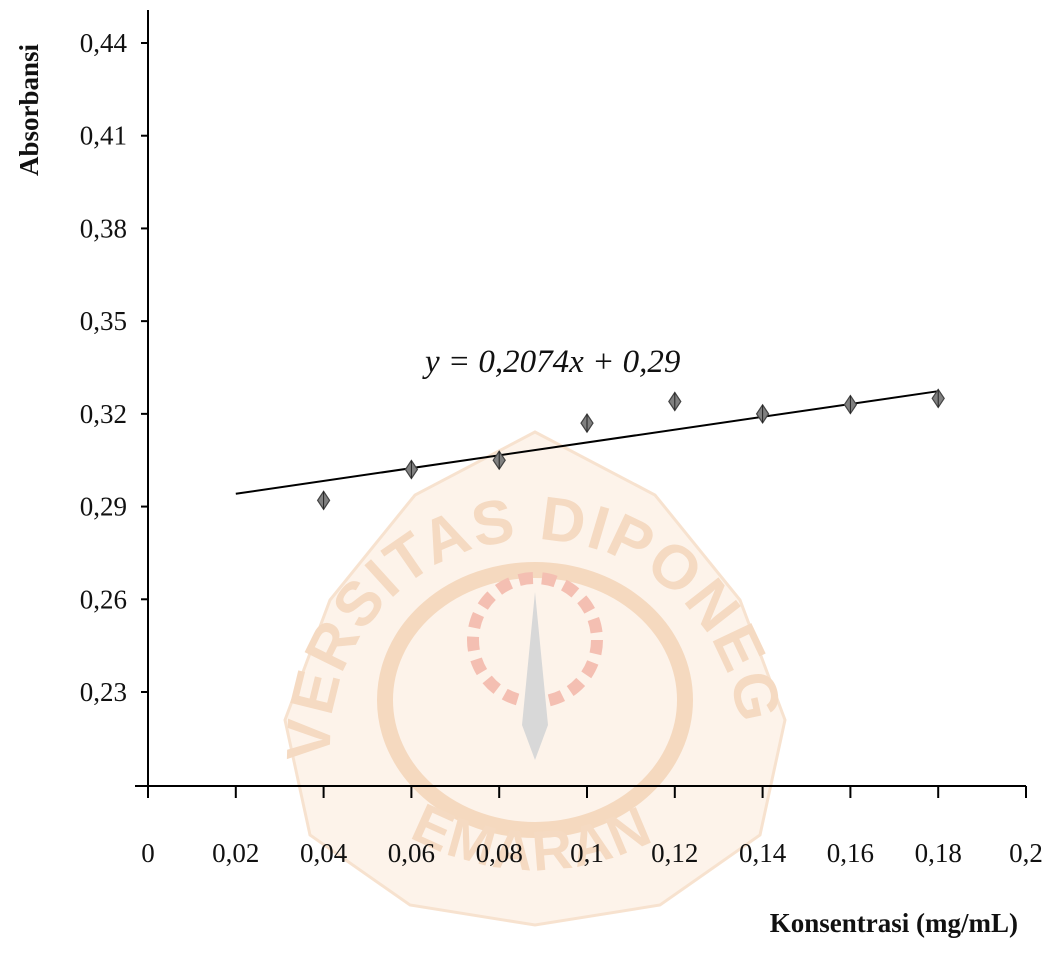  Describe the element at coordinates (763, 853) in the screenshot. I see `x-tick-label: 0,14` at that location.